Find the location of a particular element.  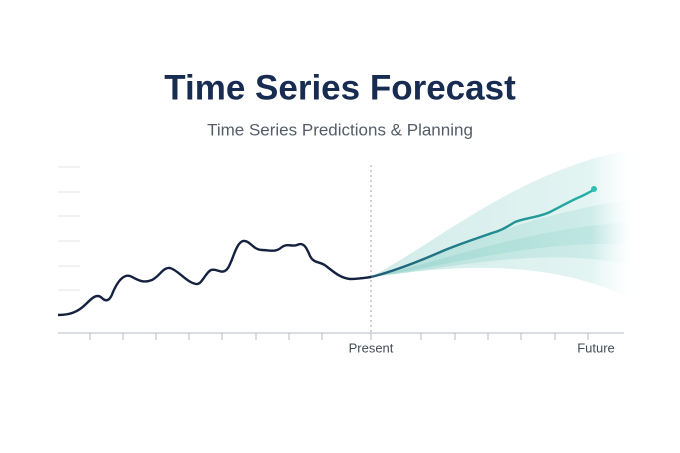

subtitle: Time Series Predictions & Planning is located at coordinates (340, 129).